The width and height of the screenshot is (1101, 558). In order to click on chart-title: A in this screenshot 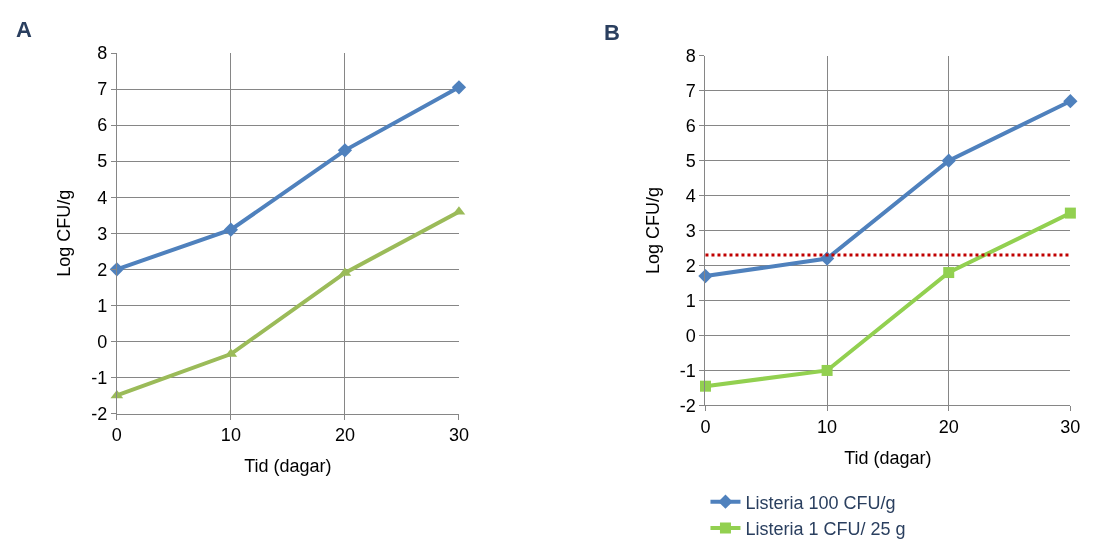, I will do `click(24, 29)`.